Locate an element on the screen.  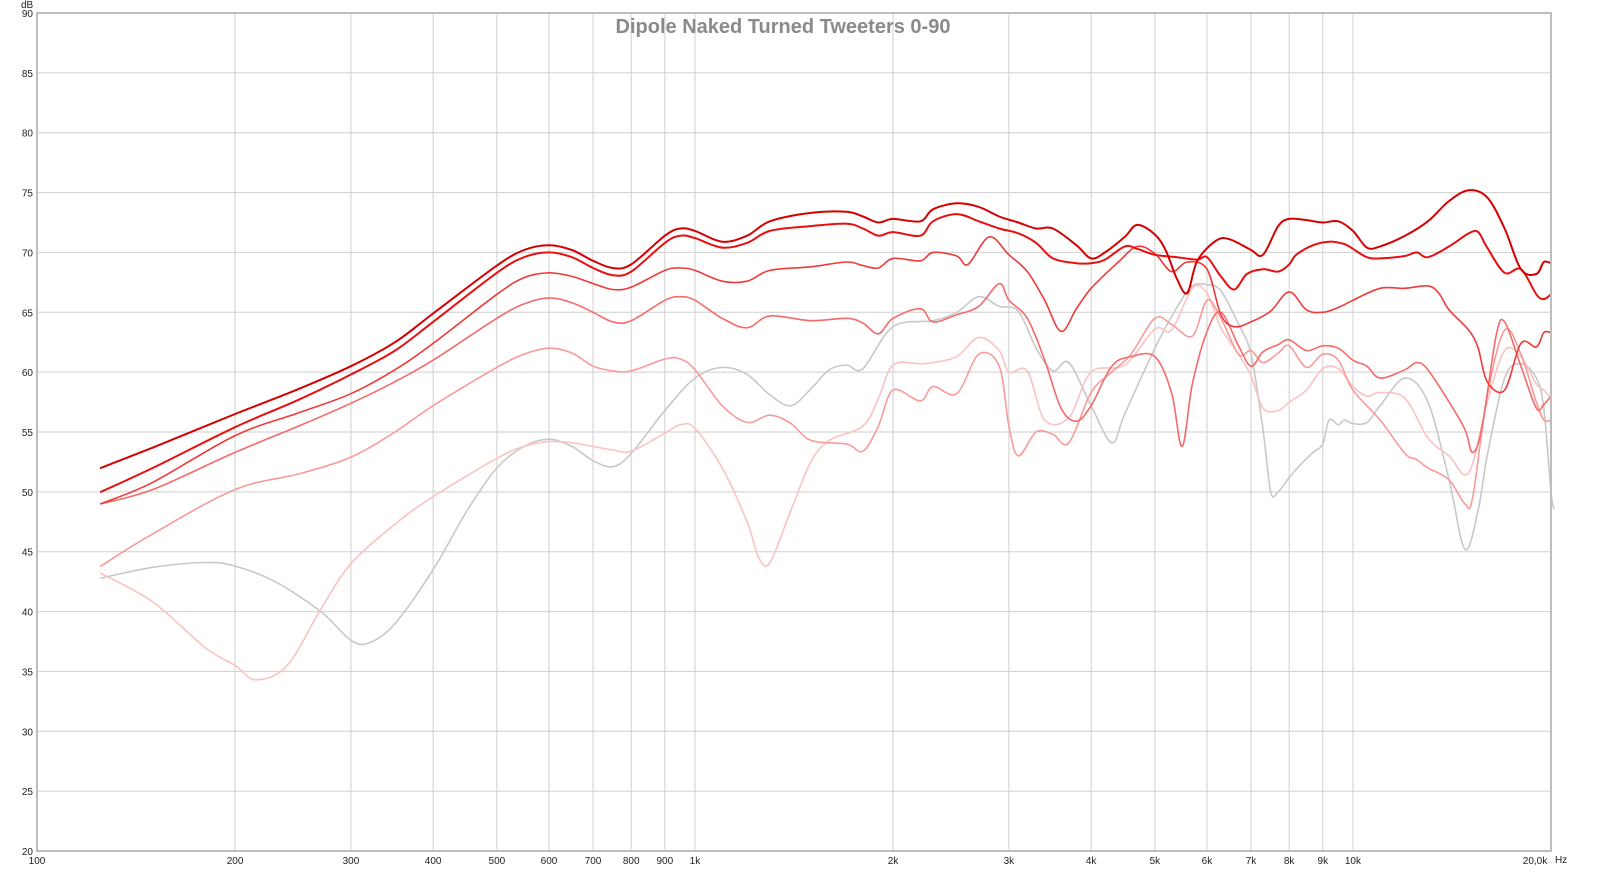
x-tick-label: 800 is located at coordinates (631, 861).